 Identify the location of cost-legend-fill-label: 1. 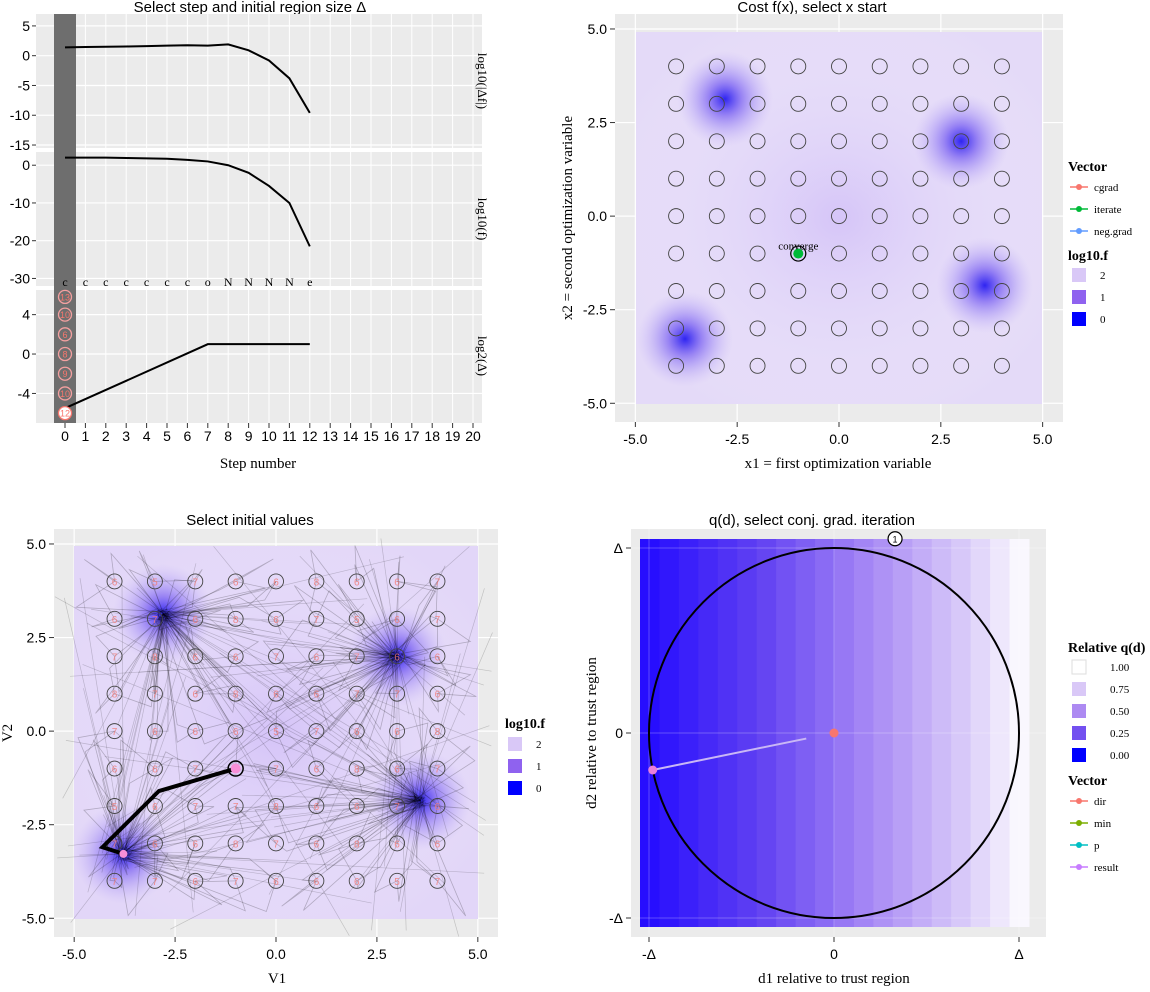
(1103, 298).